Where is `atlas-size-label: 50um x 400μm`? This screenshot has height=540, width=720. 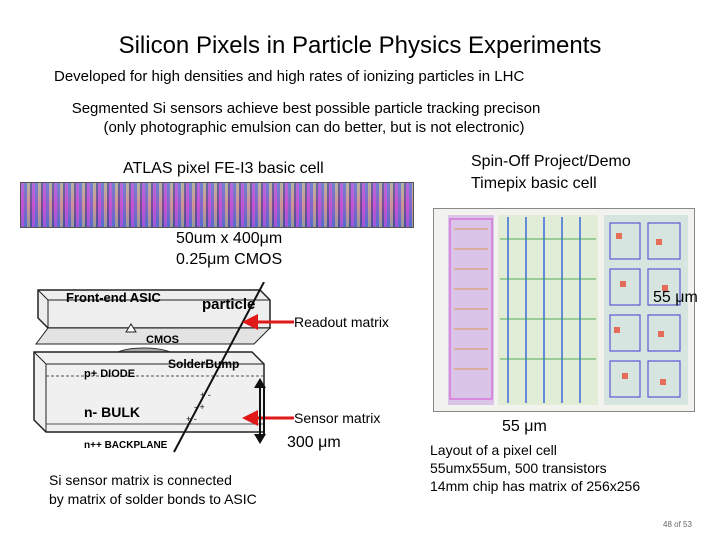 atlas-size-label: 50um x 400μm is located at coordinates (229, 238).